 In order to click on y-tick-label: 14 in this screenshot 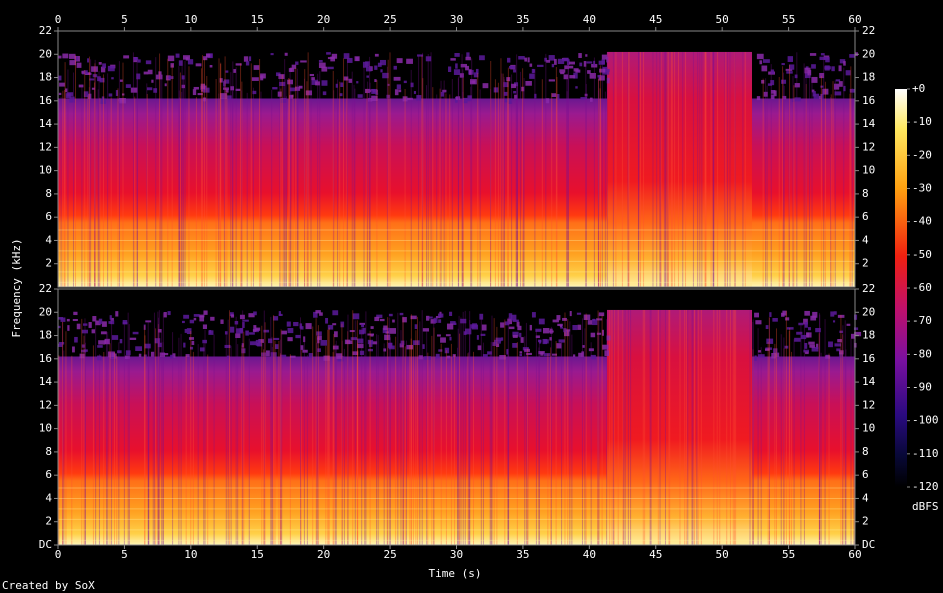, I will do `click(869, 123)`.